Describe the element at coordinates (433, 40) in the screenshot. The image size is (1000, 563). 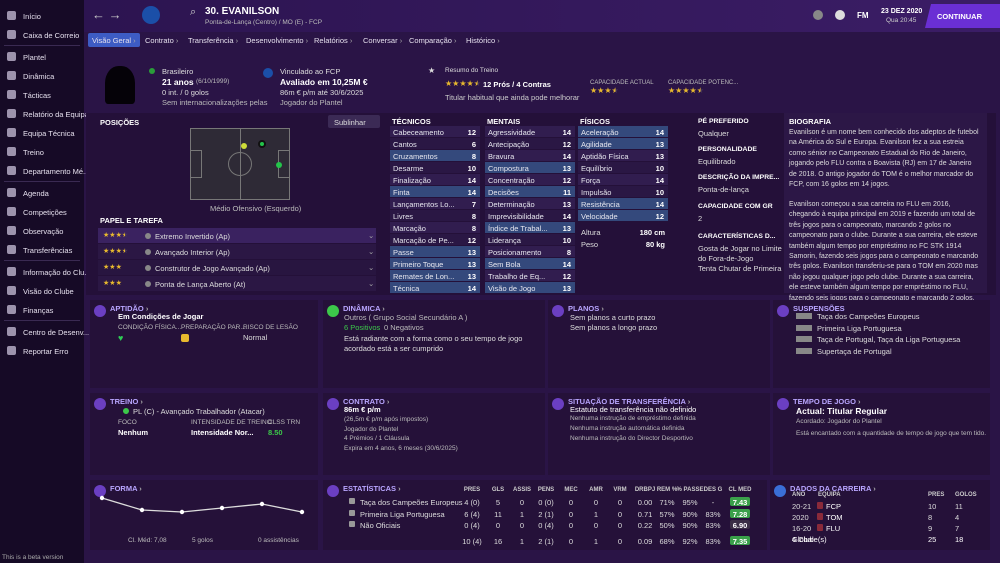
I see `tab: Comparação` at that location.